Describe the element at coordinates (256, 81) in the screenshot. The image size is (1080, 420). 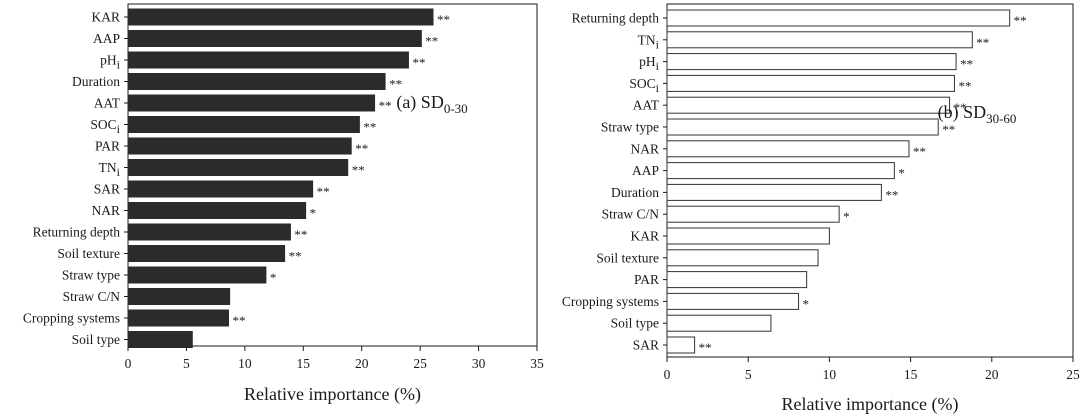
I see `bar-duration` at that location.